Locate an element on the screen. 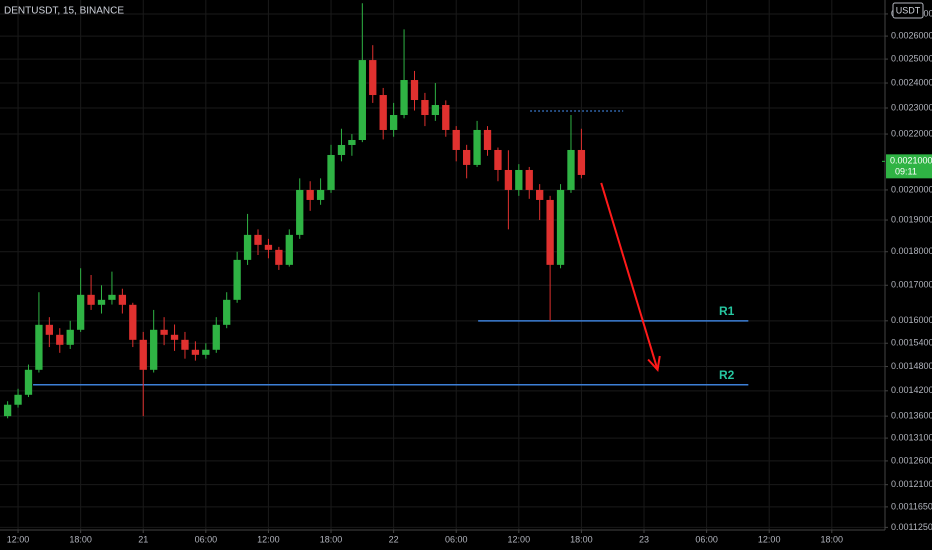  y-tick-label: 0.0012600 is located at coordinates (911, 460).